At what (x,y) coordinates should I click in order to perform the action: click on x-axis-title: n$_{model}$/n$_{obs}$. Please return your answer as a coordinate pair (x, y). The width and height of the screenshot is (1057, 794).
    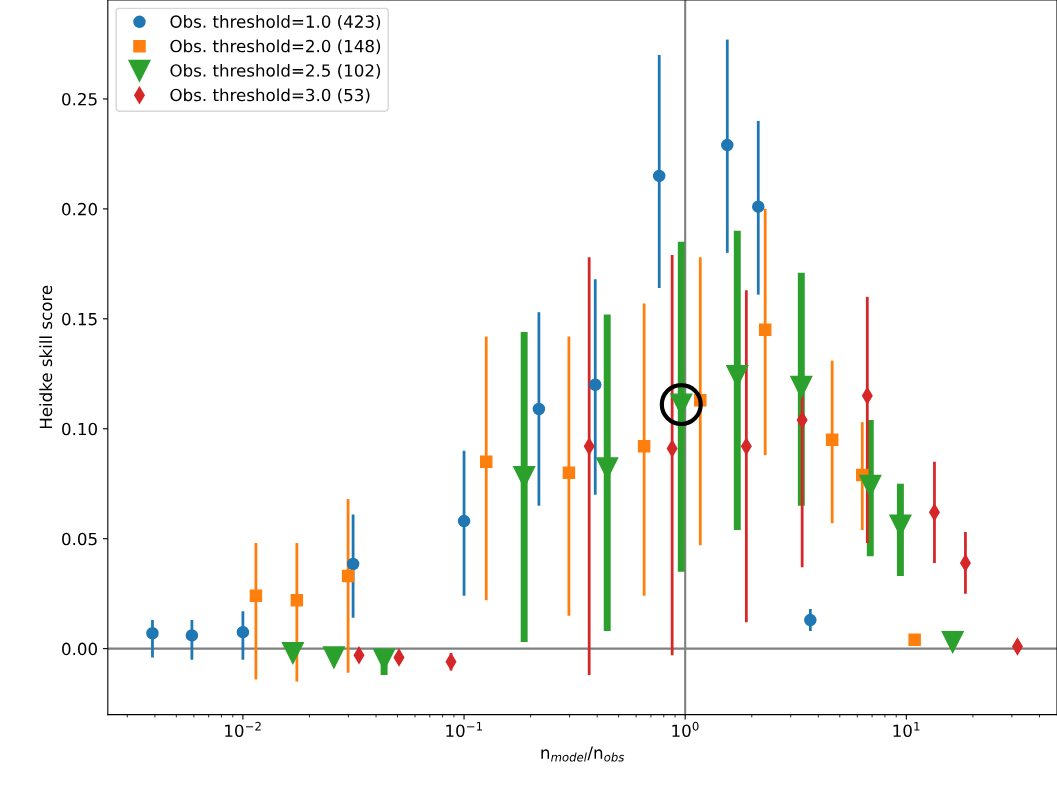
    Looking at the image, I should click on (583, 754).